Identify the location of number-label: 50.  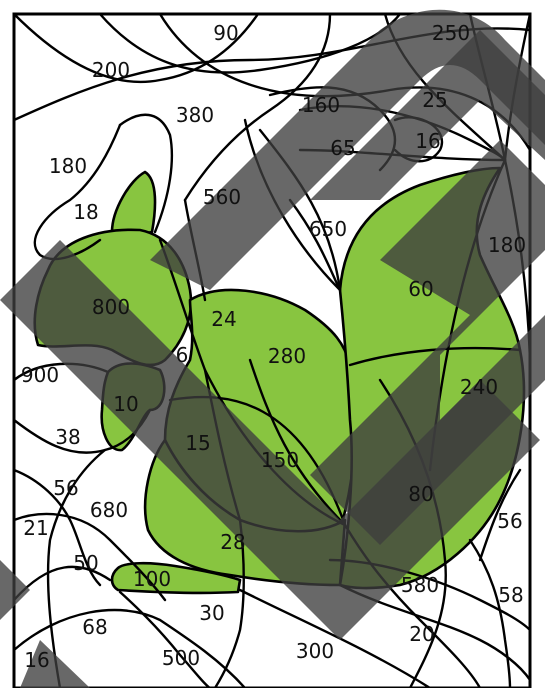
(85, 563).